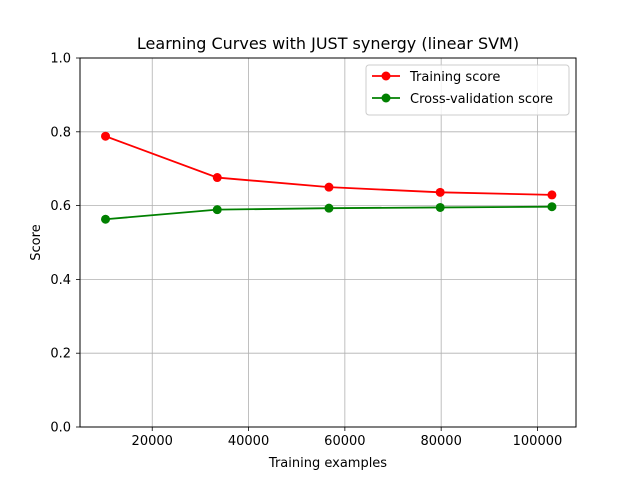 Image resolution: width=640 pixels, height=484 pixels. What do you see at coordinates (327, 463) in the screenshot?
I see `x-axis-label: Training examples` at bounding box center [327, 463].